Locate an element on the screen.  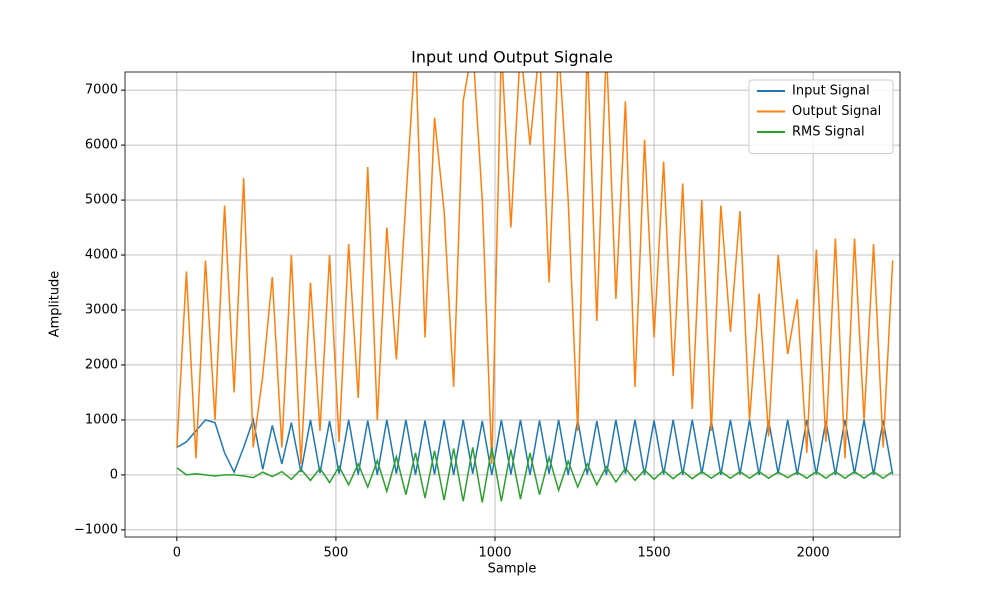
y-tick-label: −1000 is located at coordinates (96, 529).